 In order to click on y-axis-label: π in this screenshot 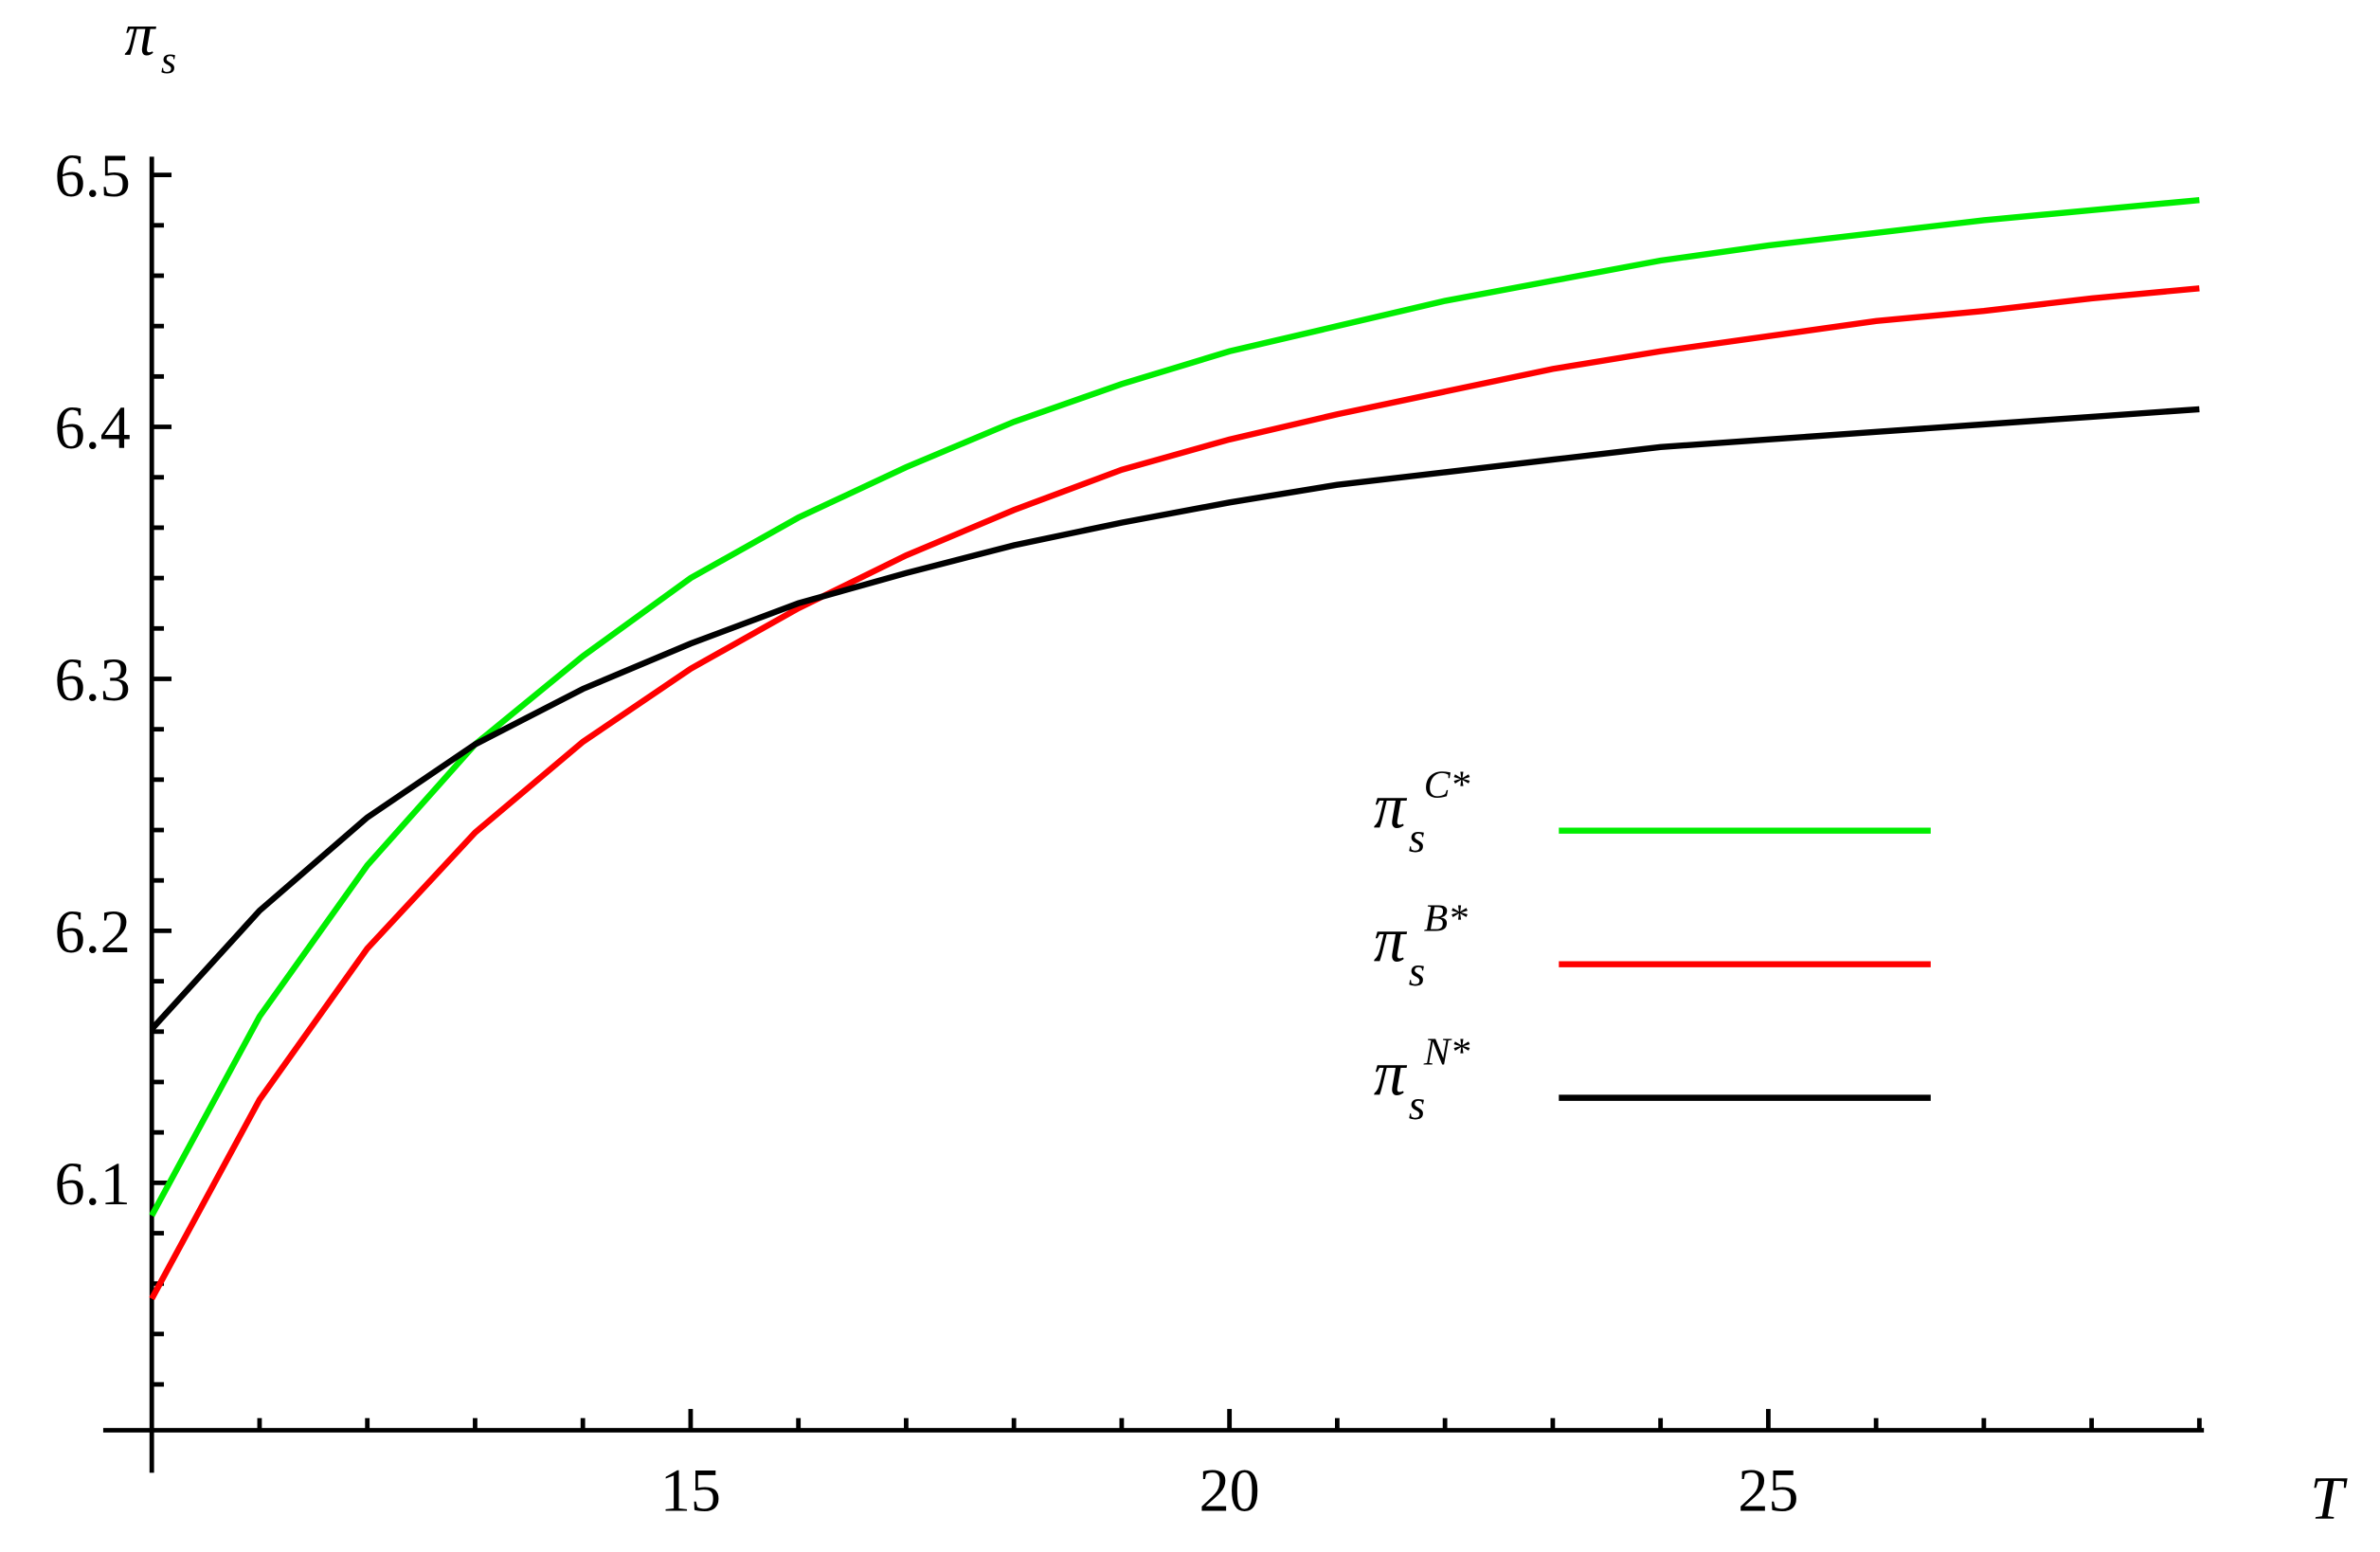, I will do `click(140, 34)`.